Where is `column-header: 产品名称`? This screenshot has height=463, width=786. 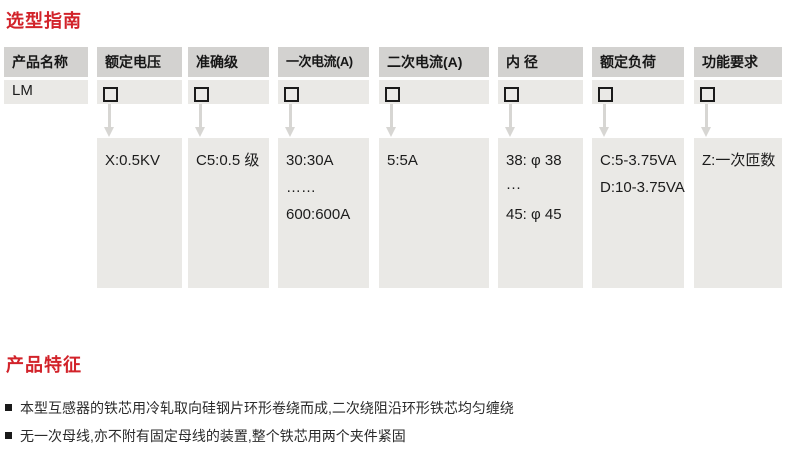 column-header: 产品名称 is located at coordinates (46, 62).